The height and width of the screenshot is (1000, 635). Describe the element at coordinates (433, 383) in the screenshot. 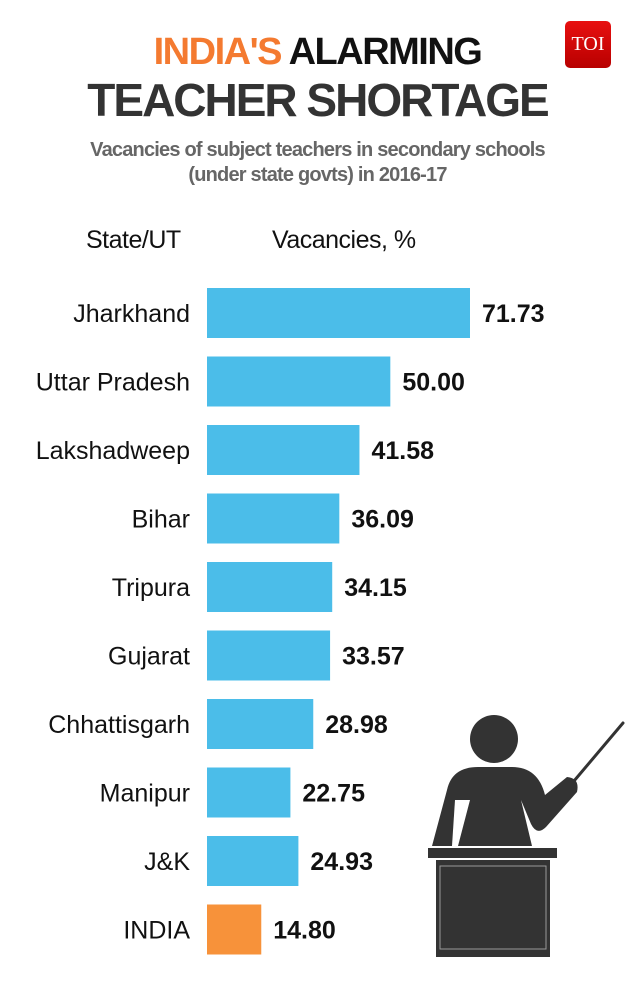

I see `value-label: 50.00` at that location.